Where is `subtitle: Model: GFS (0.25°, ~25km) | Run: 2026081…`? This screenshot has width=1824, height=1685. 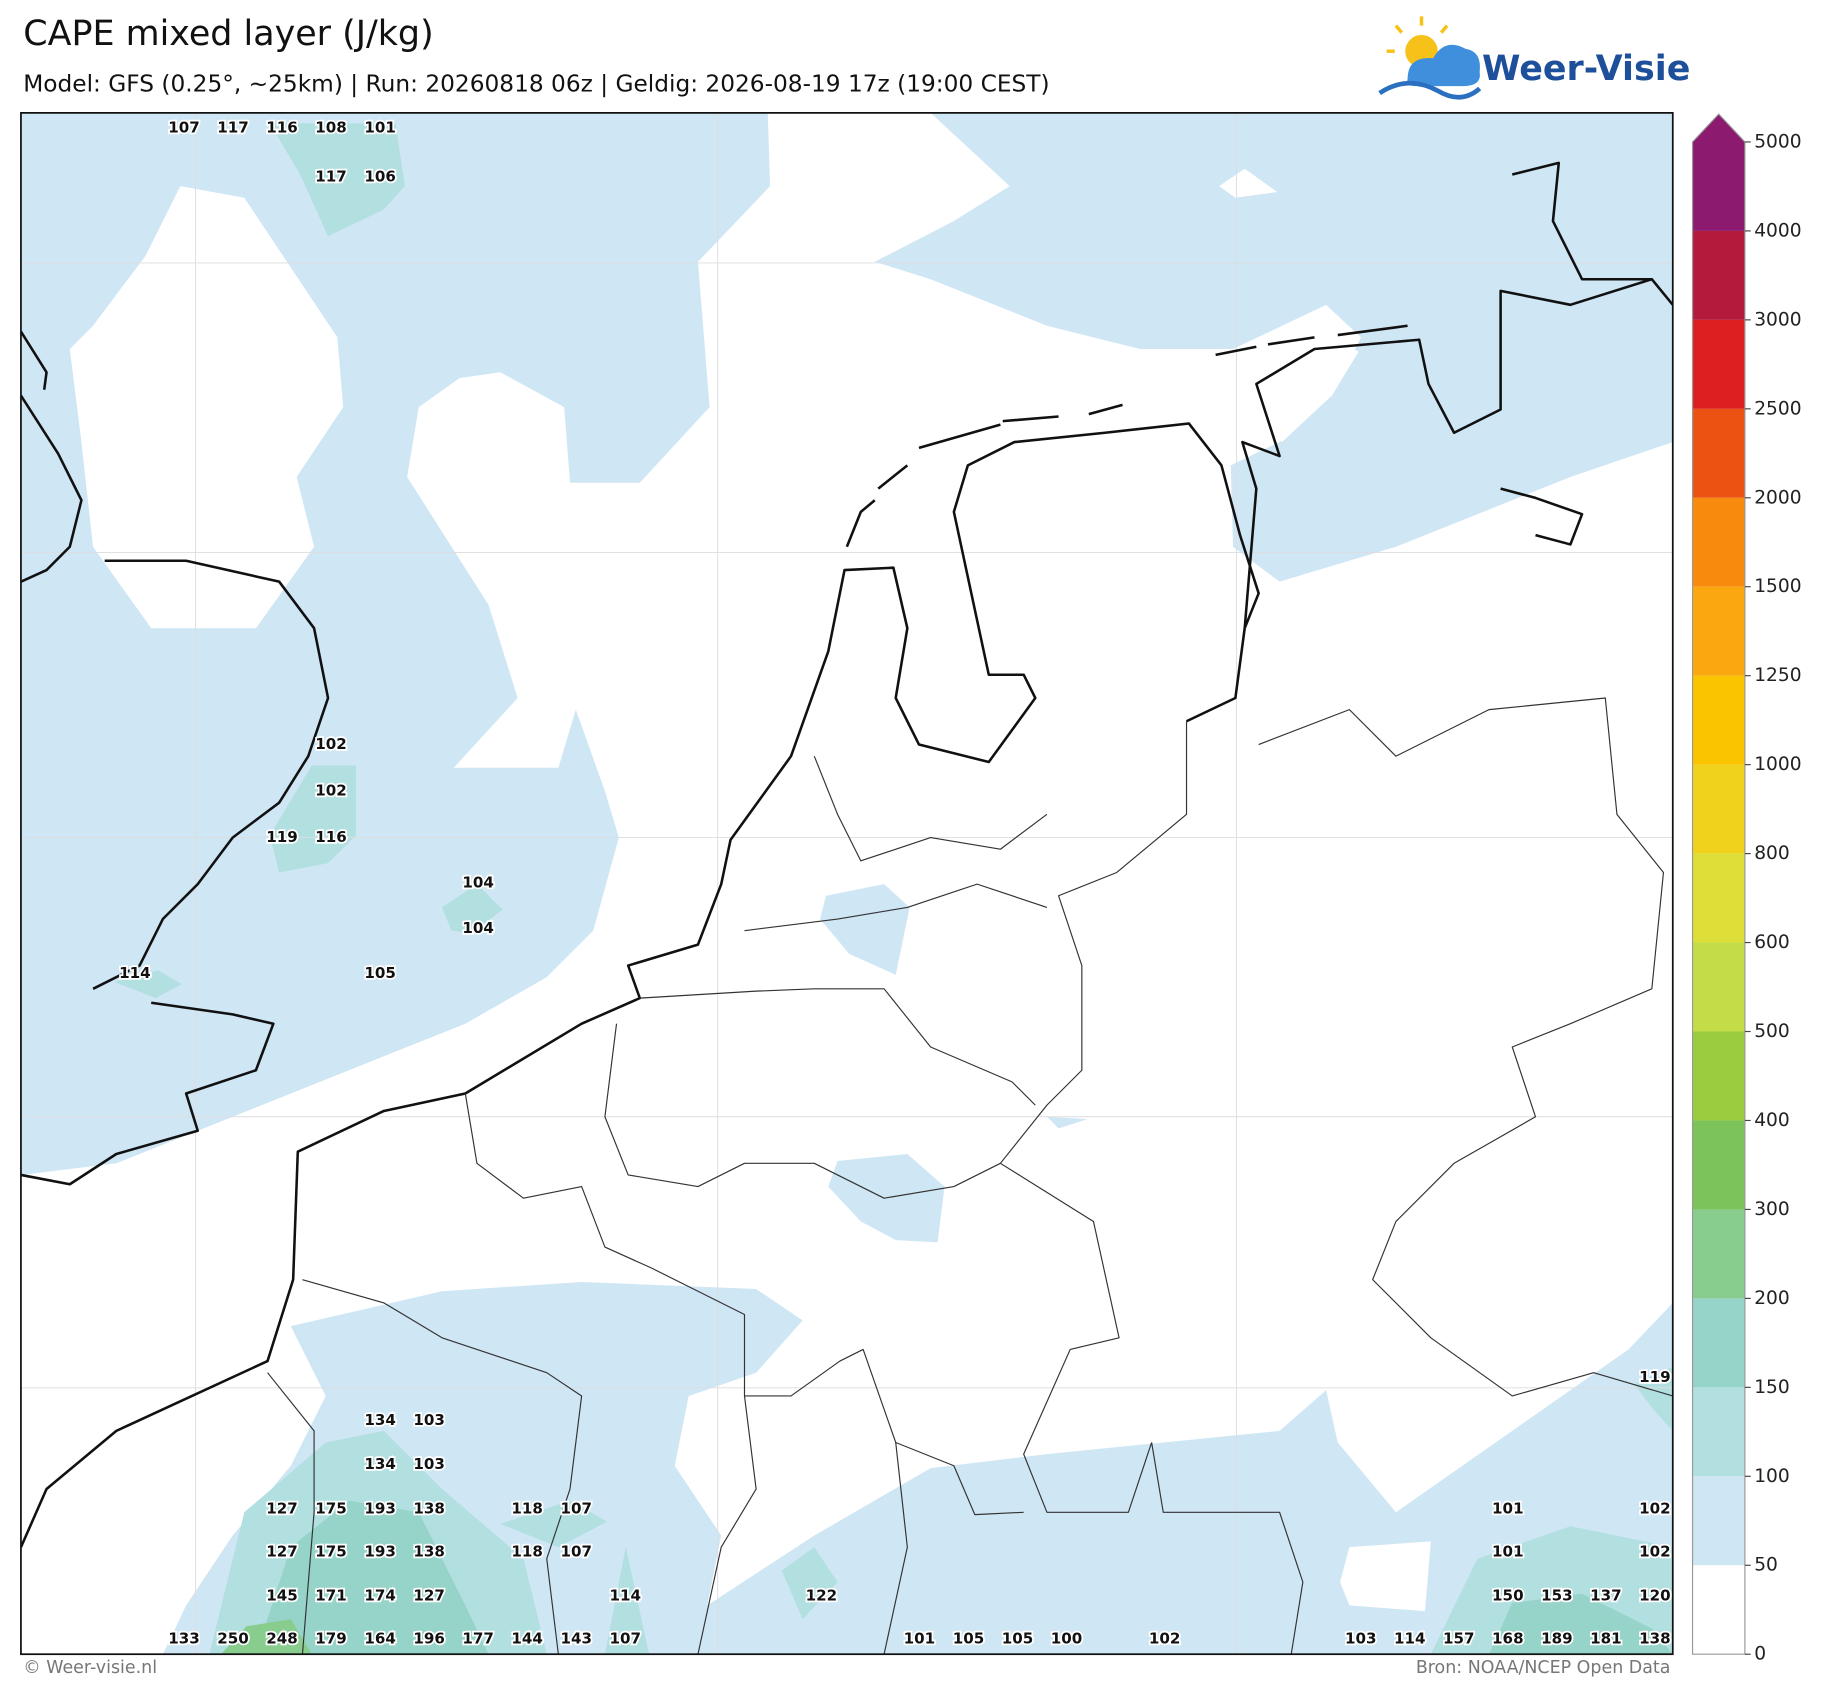
subtitle: Model: GFS (0.25°, ~25km) | Run: 2026081… is located at coordinates (536, 83).